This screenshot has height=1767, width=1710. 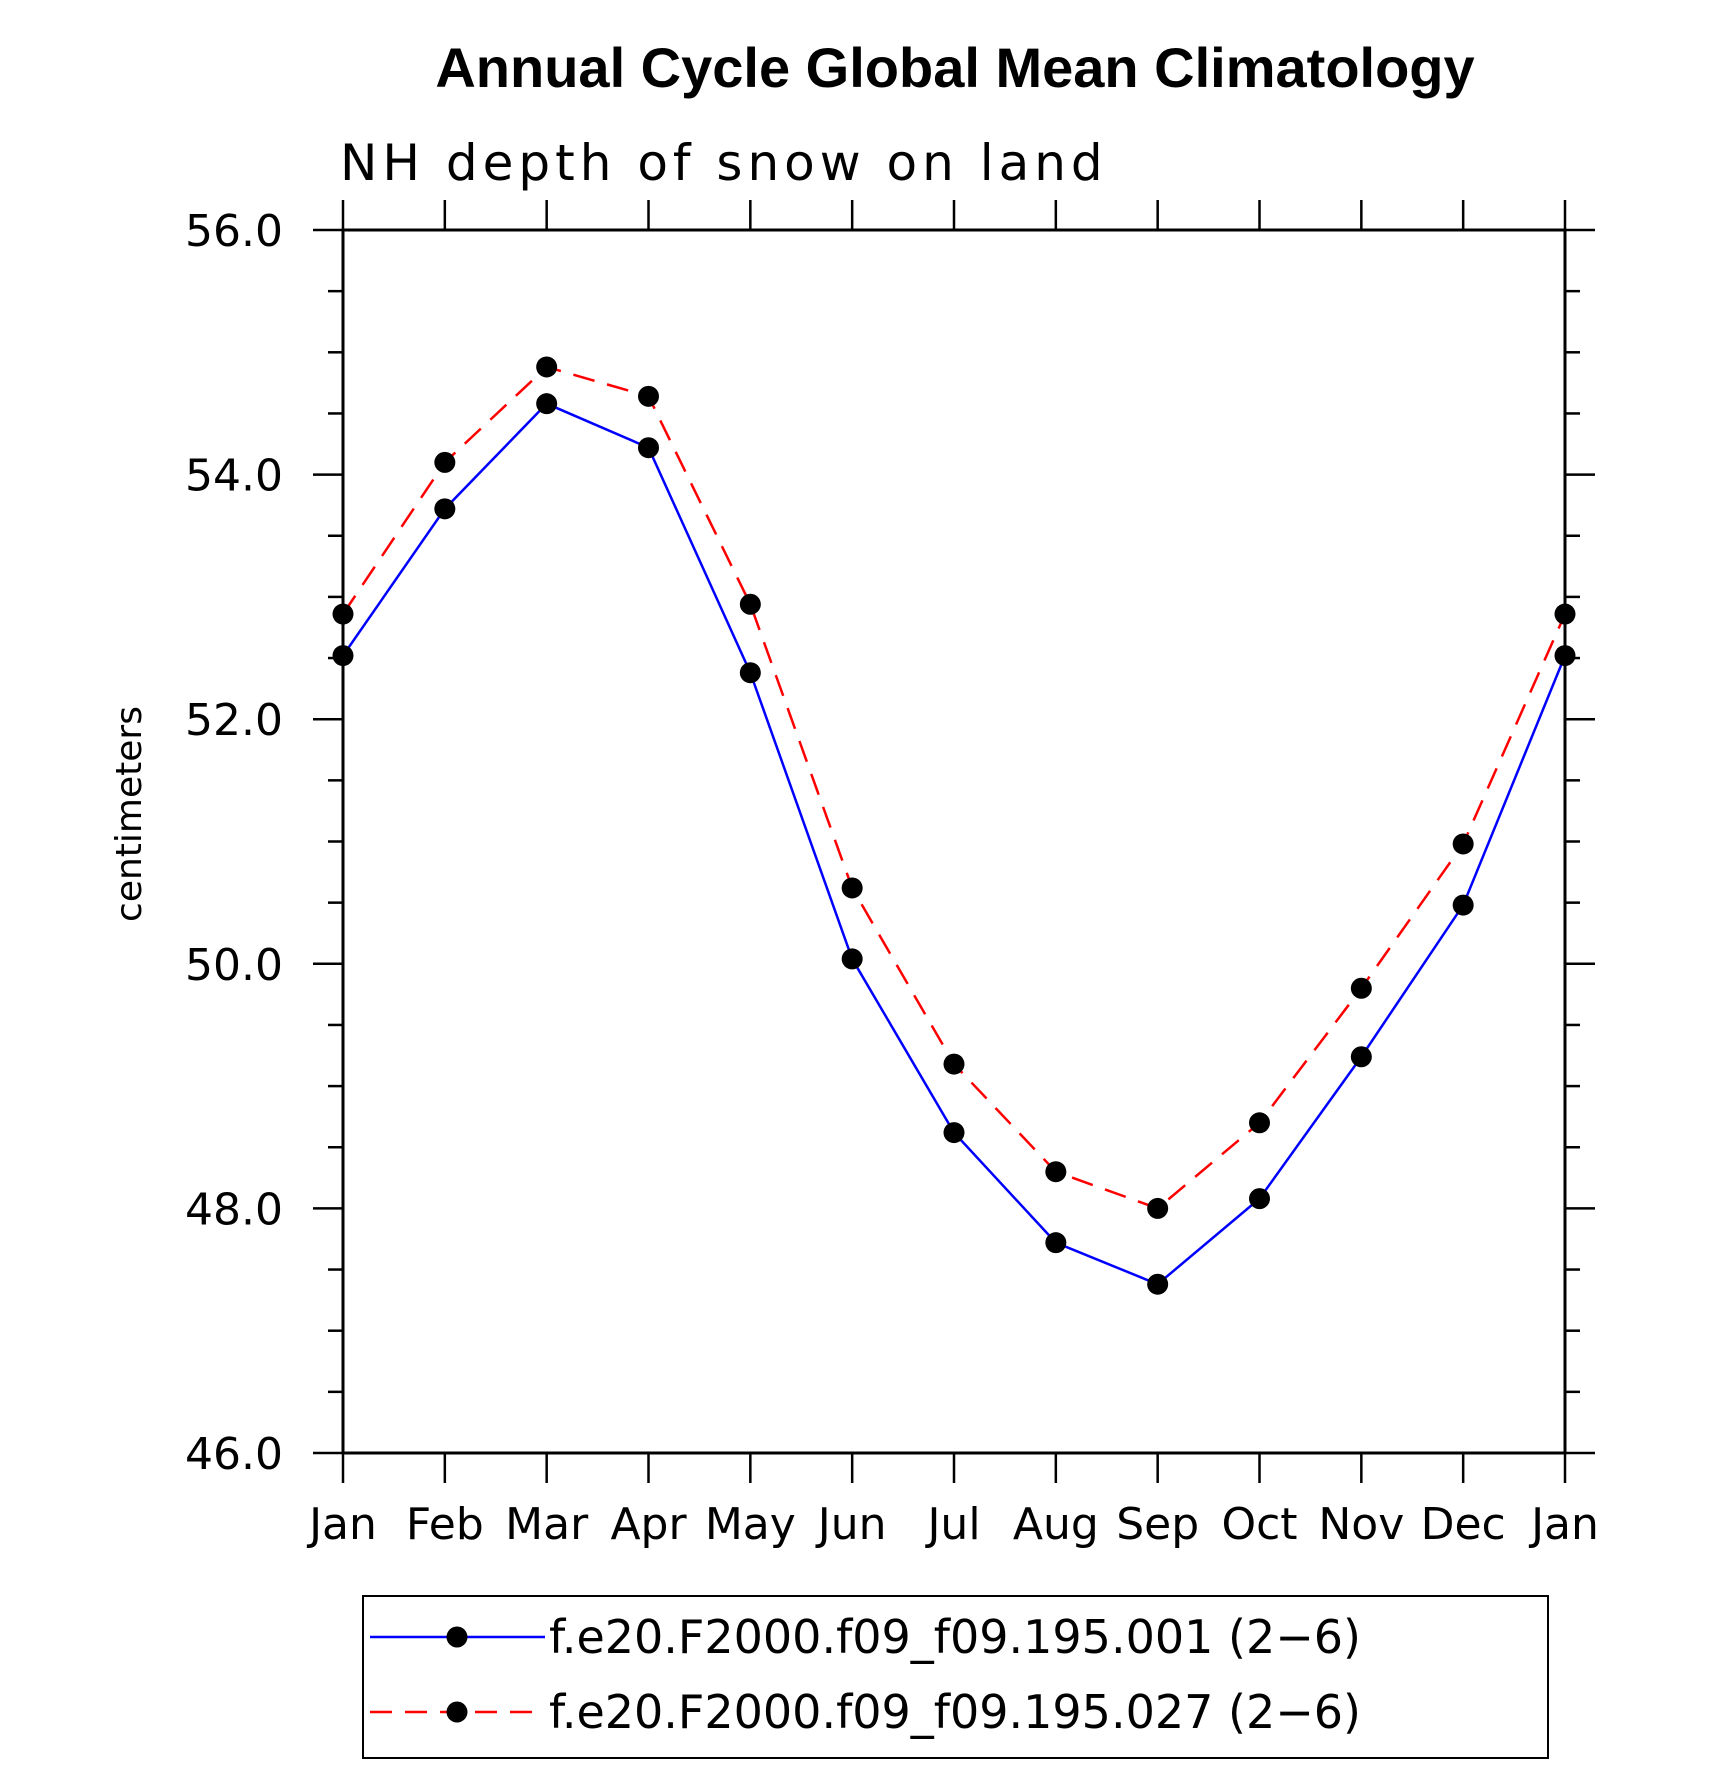 I want to click on x-tick-label: Sep, so click(x=1157, y=1524).